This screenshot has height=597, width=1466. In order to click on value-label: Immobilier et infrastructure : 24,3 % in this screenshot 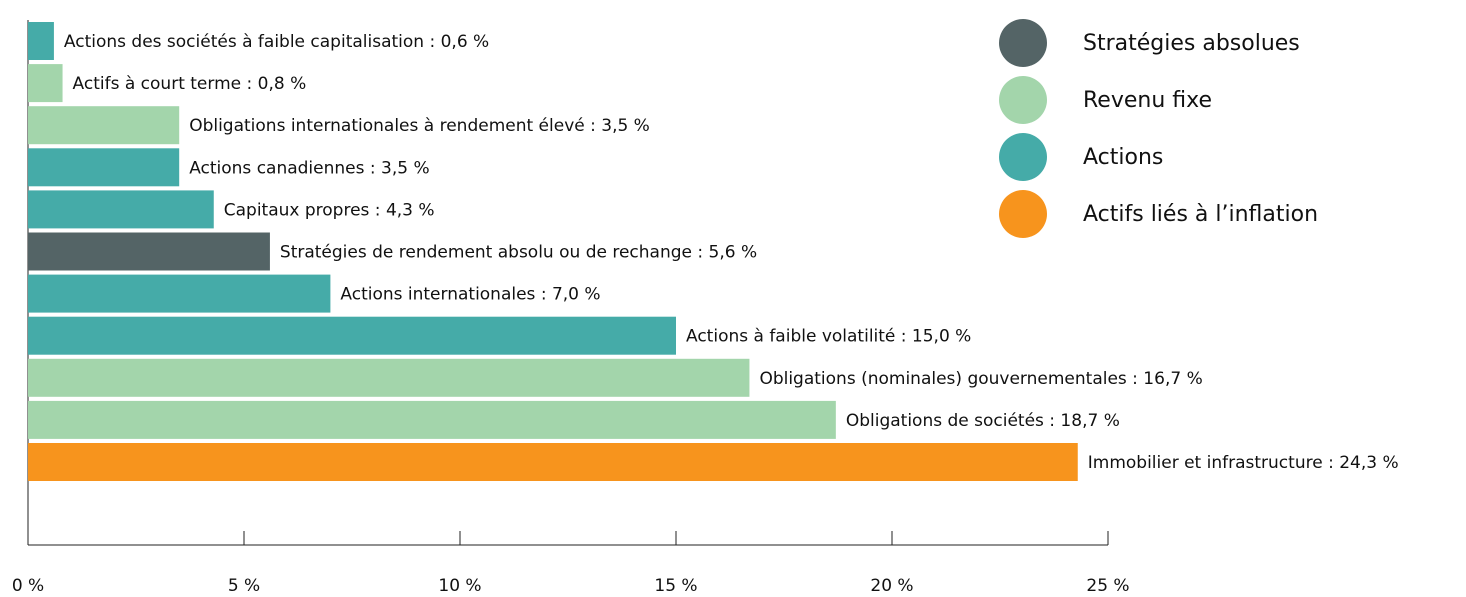, I will do `click(1243, 463)`.